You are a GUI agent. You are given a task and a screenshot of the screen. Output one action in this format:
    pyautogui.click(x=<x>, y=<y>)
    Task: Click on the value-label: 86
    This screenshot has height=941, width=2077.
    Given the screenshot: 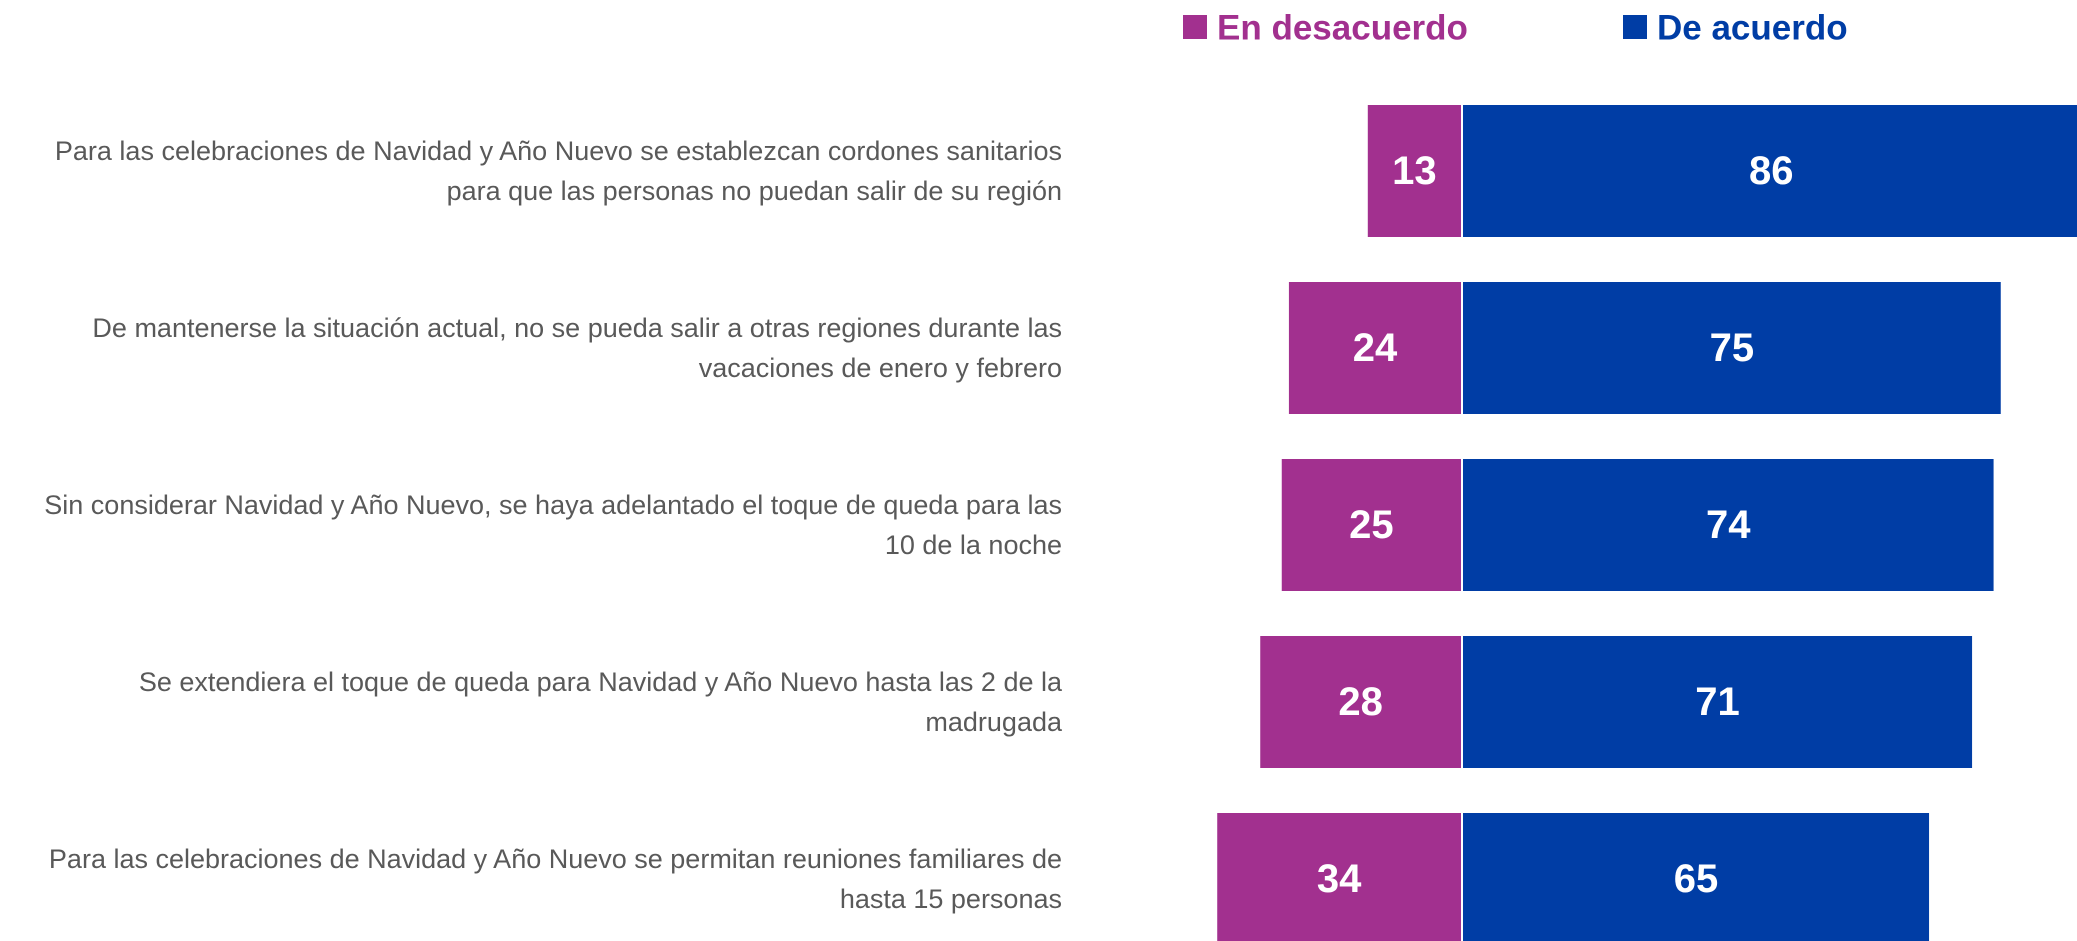 What is the action you would take?
    pyautogui.click(x=1771, y=171)
    